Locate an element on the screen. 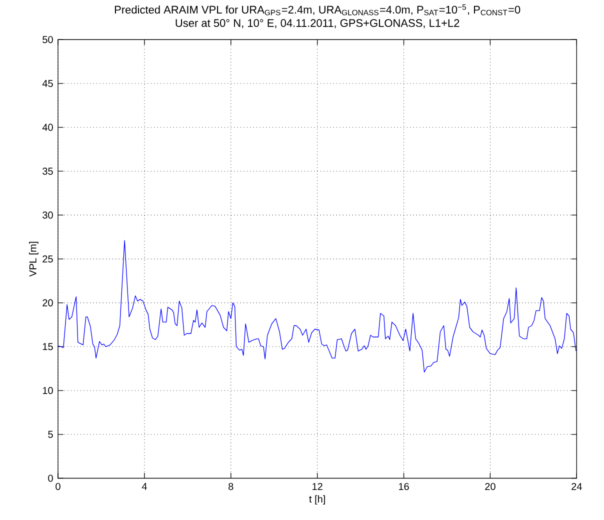  x-tick-label: 20 is located at coordinates (490, 486).